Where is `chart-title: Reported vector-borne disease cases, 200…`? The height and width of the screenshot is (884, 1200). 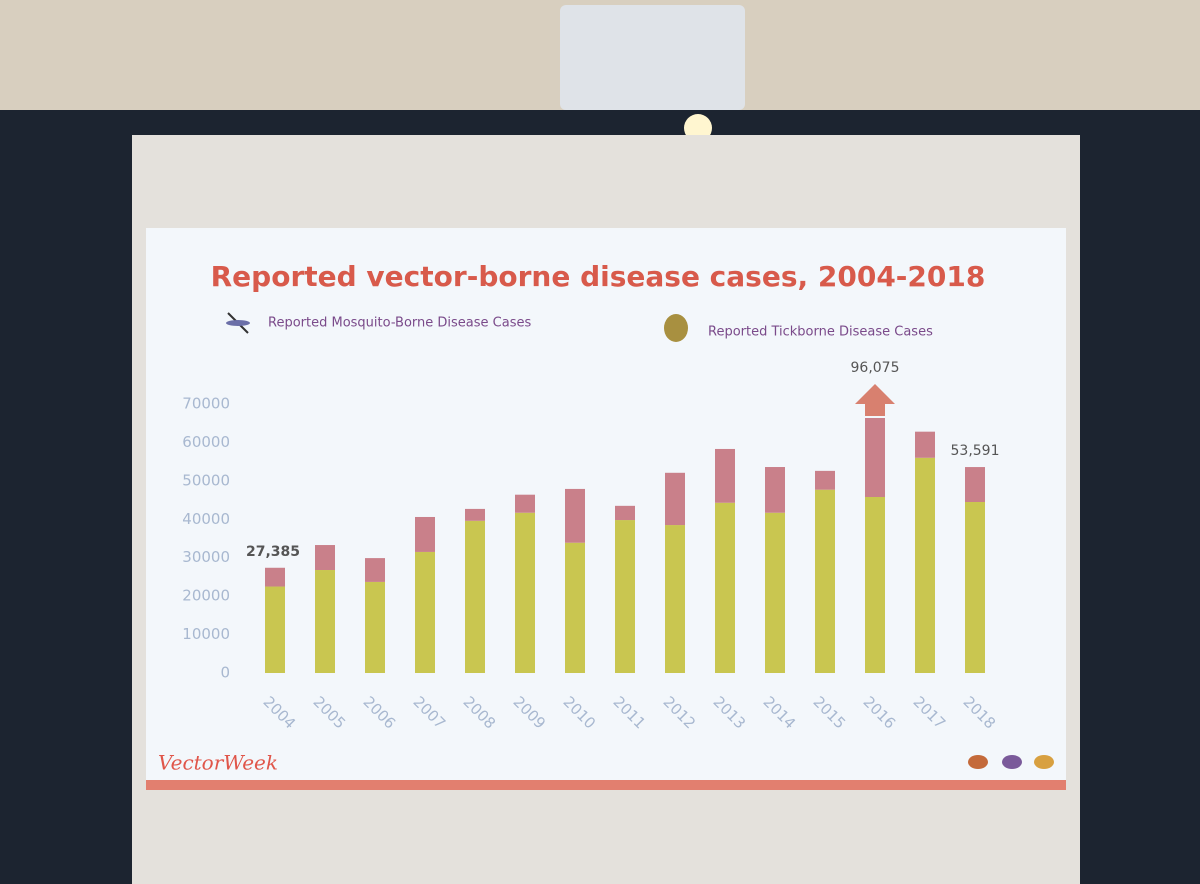
chart-title: Reported vector-borne disease cases, 200… is located at coordinates (598, 276).